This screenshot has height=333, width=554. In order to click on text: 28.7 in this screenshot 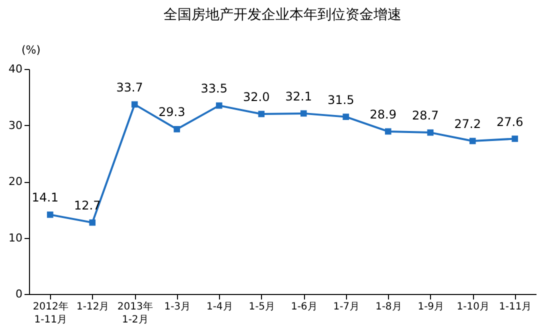, I will do `click(425, 115)`.